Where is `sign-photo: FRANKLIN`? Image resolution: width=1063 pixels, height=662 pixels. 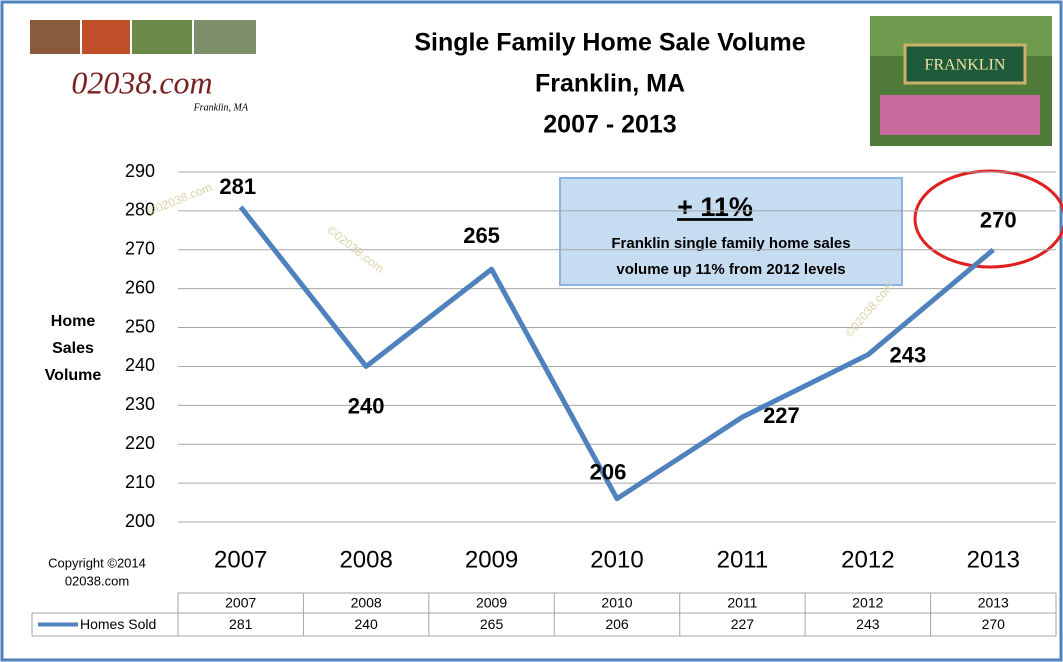 sign-photo: FRANKLIN is located at coordinates (961, 81).